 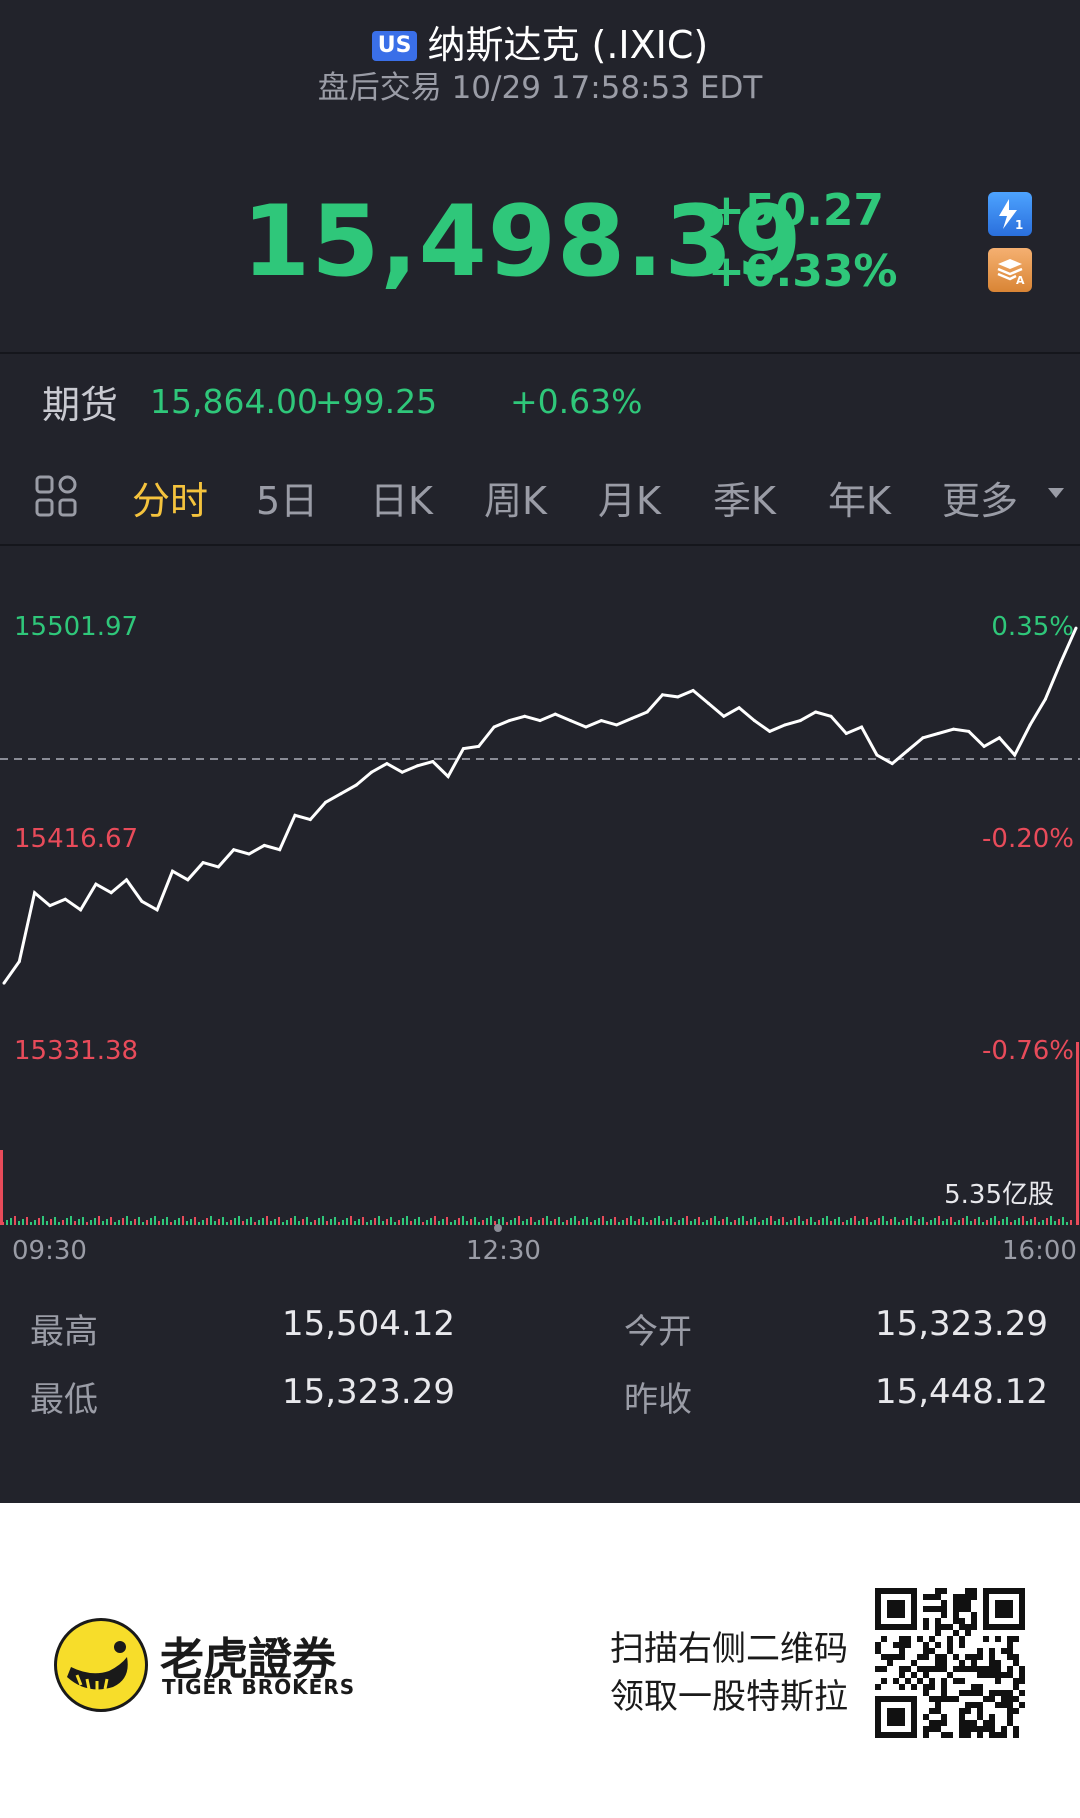 I want to click on tiger-logo-icon, so click(x=101, y=1665).